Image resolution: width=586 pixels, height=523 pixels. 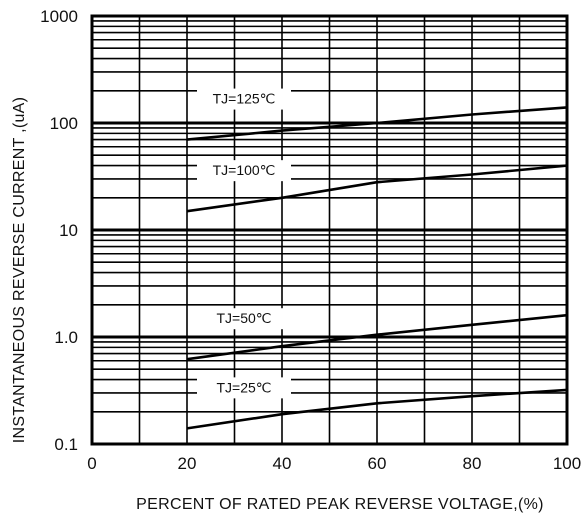 I want to click on x-tick-label: 40, so click(x=282, y=463).